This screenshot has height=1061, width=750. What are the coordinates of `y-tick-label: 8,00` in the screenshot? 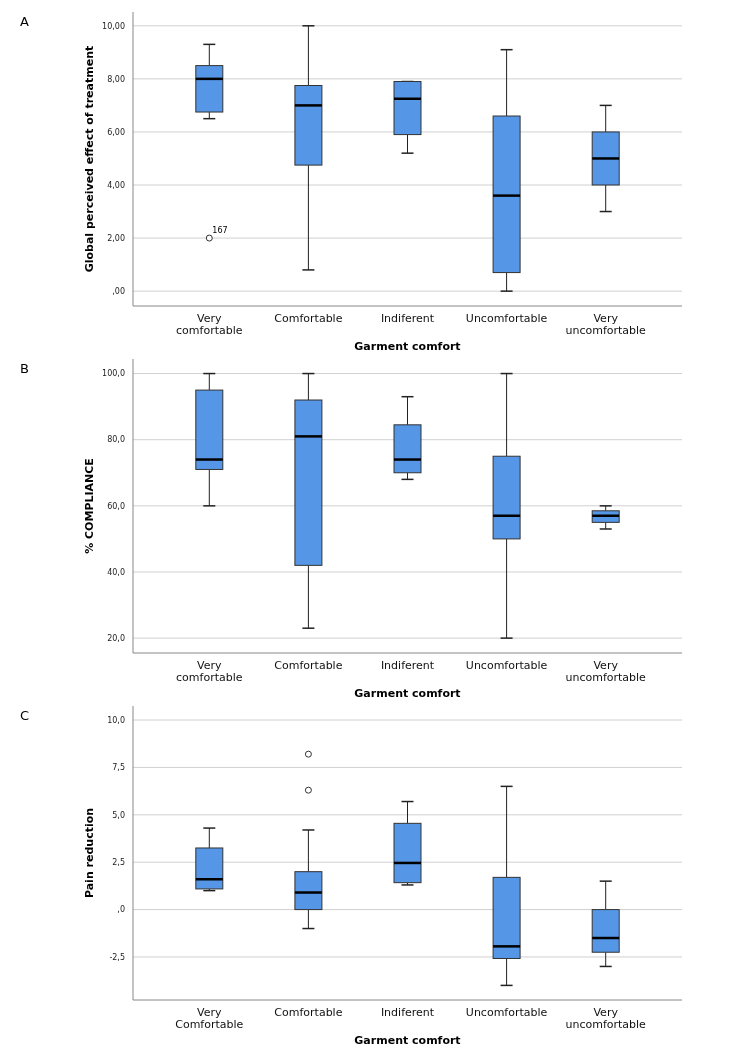 It's located at (116, 79).